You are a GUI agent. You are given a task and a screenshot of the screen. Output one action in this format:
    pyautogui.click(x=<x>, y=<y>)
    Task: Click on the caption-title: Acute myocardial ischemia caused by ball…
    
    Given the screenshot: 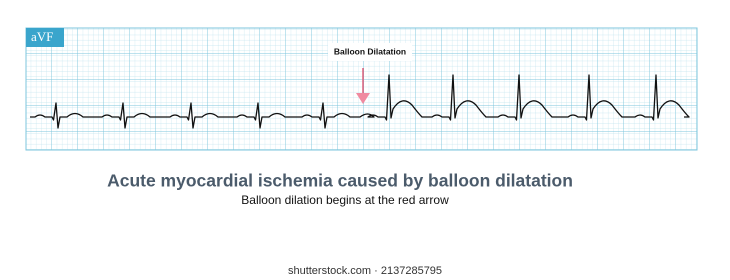 What is the action you would take?
    pyautogui.click(x=340, y=181)
    